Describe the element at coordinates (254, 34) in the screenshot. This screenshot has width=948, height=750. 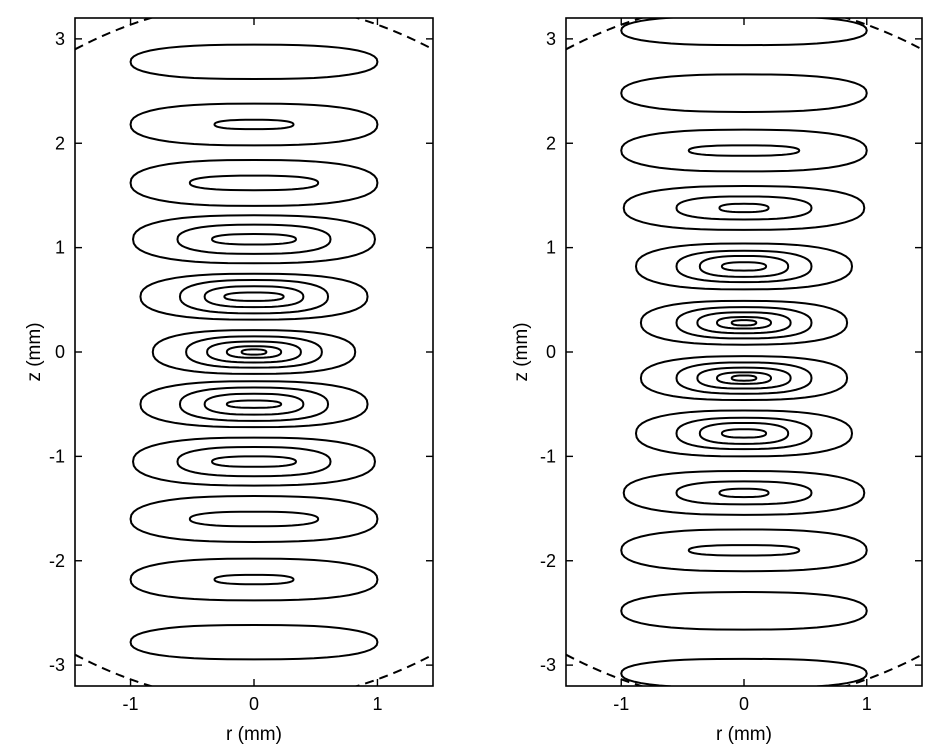
I see `boundary-top-dashed-curve` at that location.